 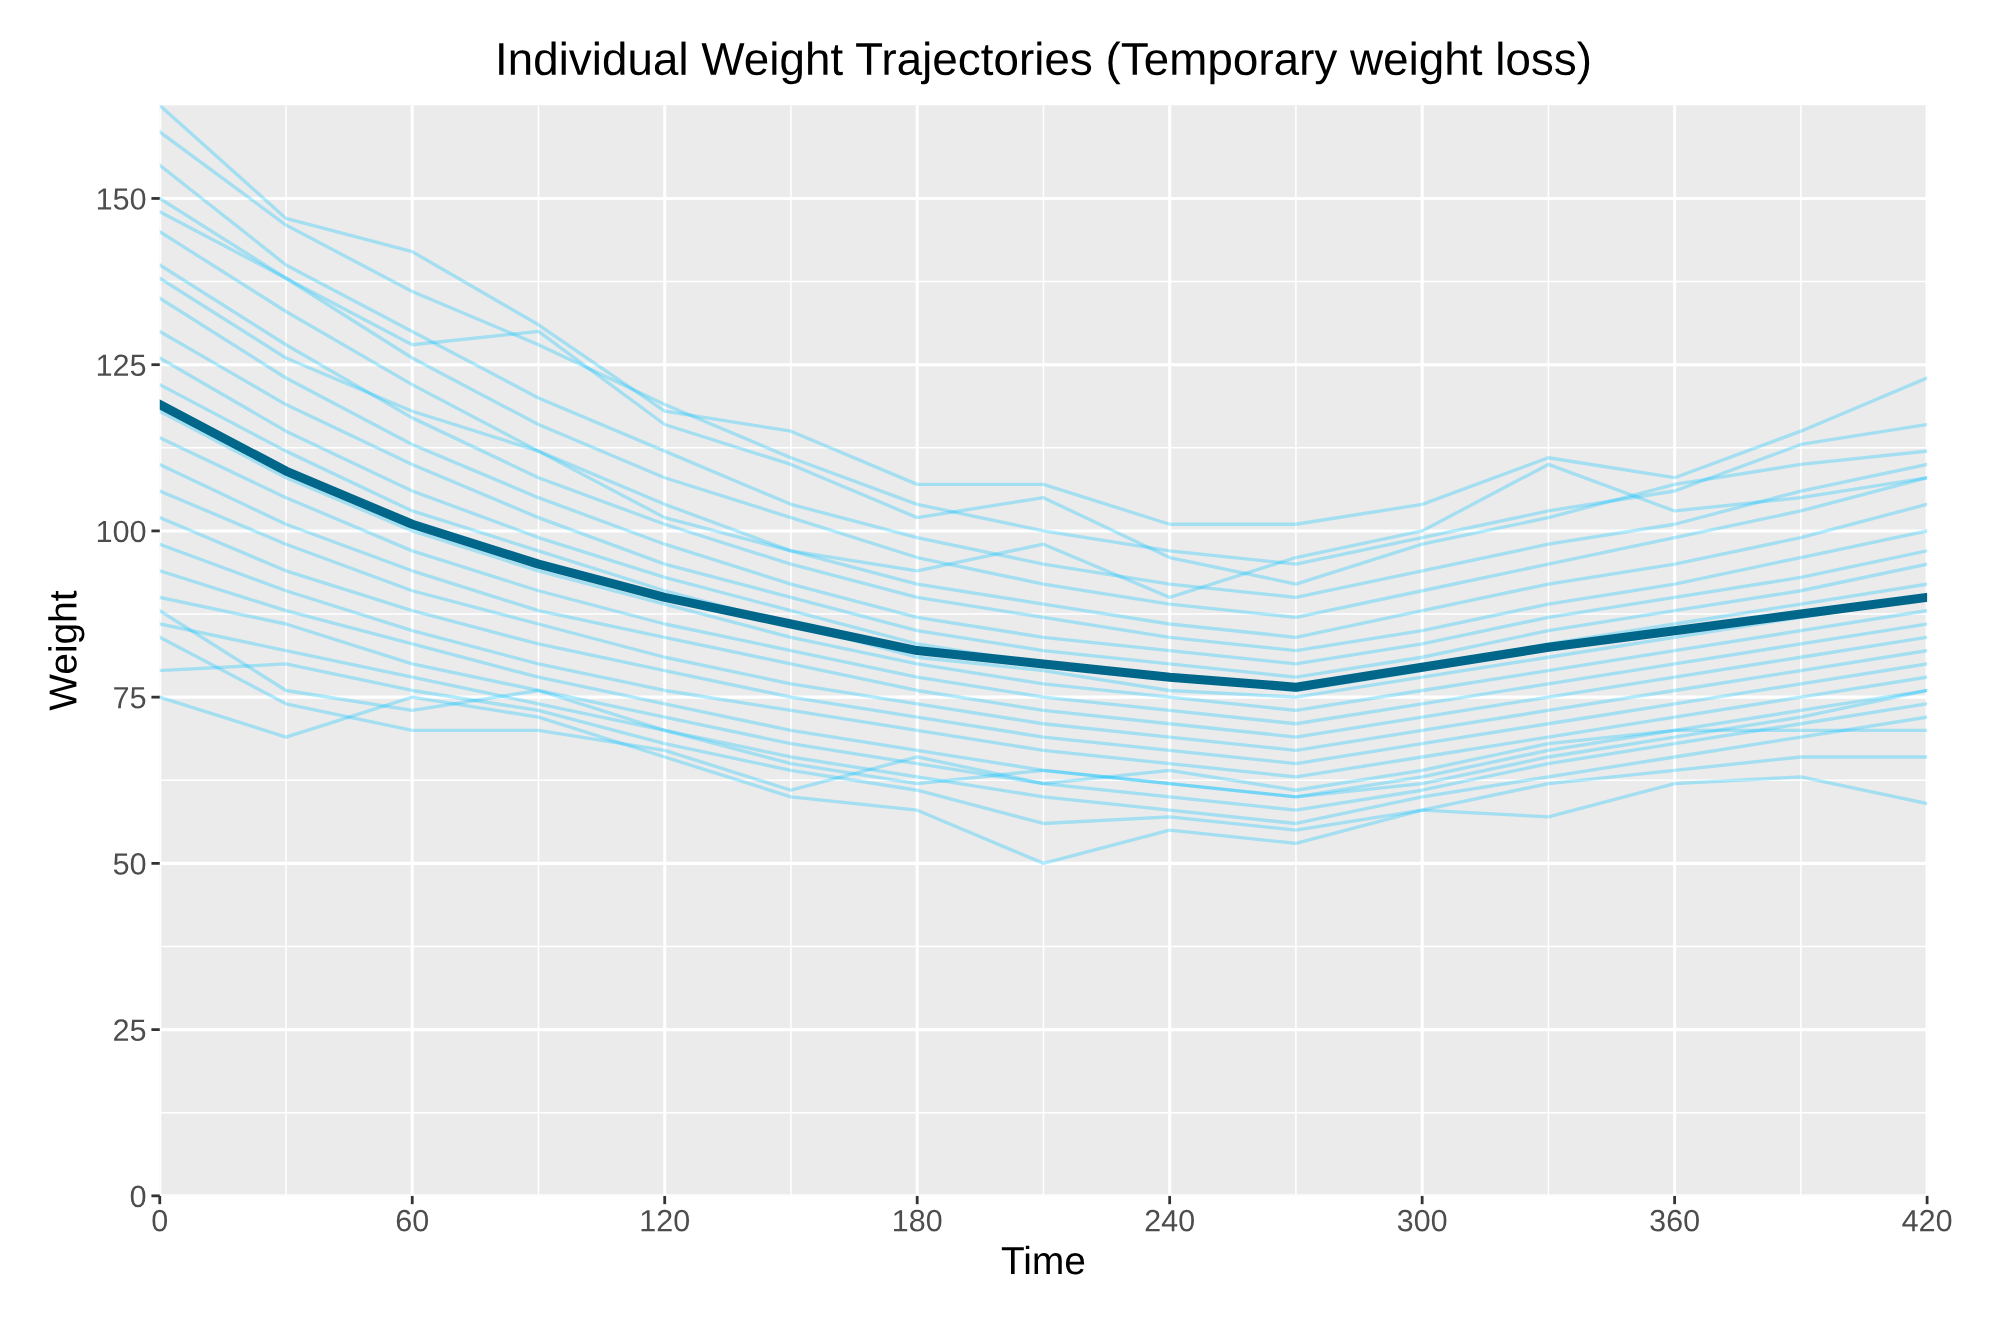 I want to click on y-tick-label: 25, so click(x=130, y=1030).